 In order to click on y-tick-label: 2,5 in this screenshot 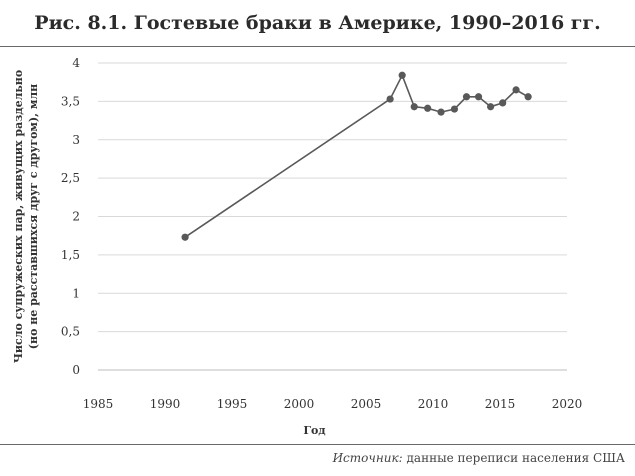, I will do `click(70, 178)`.